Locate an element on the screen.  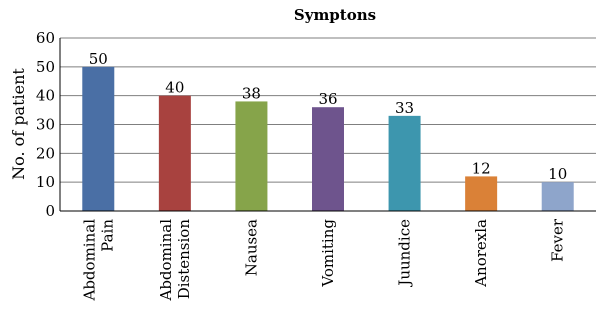
y-tick-labels: 0 10 20 30 40 50 60 is located at coordinates (45, 124).